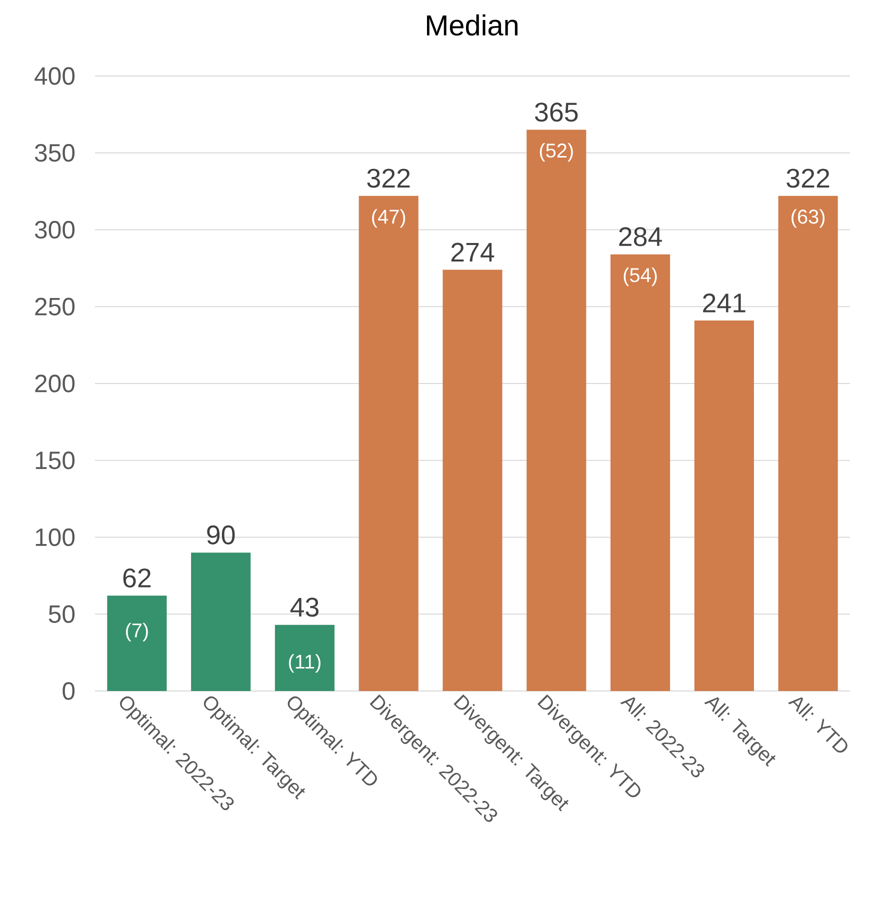 Image resolution: width=884 pixels, height=901 pixels. Describe the element at coordinates (640, 277) in the screenshot. I see `annotation: (54)` at that location.